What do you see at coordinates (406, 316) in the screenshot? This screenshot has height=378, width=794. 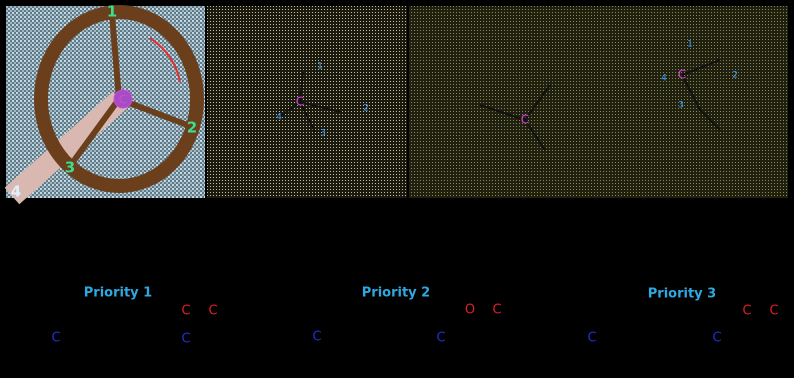 I see `priority-group: Priority 2 O C C C` at bounding box center [406, 316].